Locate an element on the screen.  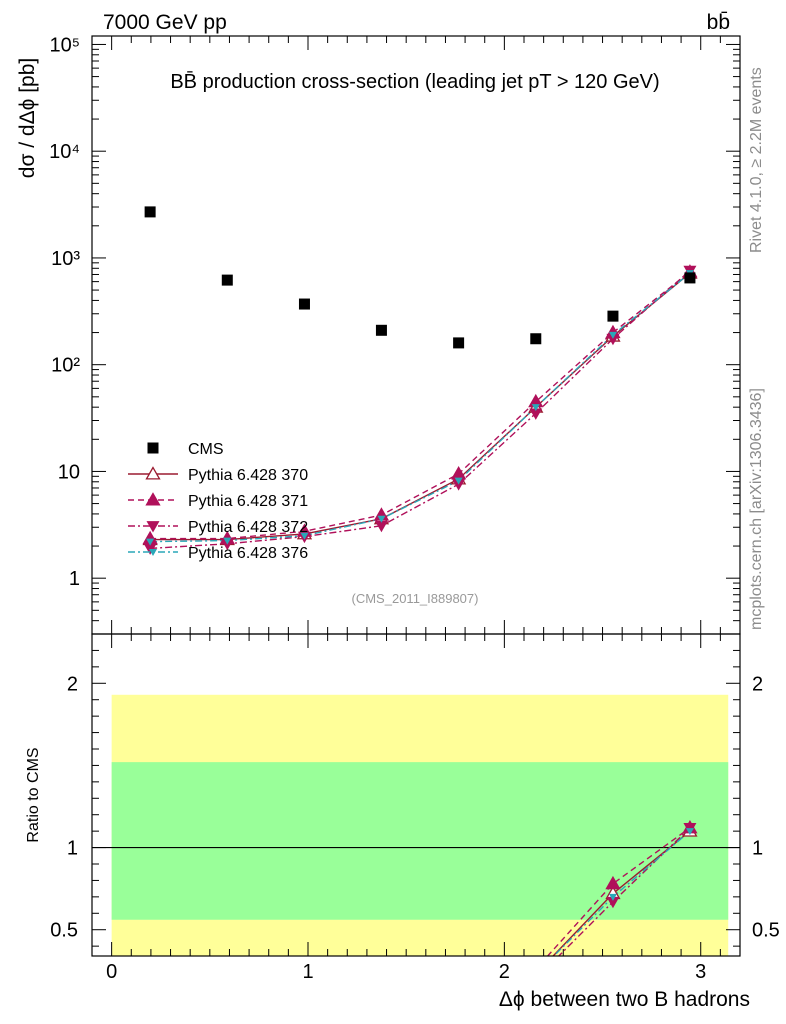
rivet-version-label: Rivet 4.1.0, ≥ 2.2M events is located at coordinates (756, 160).